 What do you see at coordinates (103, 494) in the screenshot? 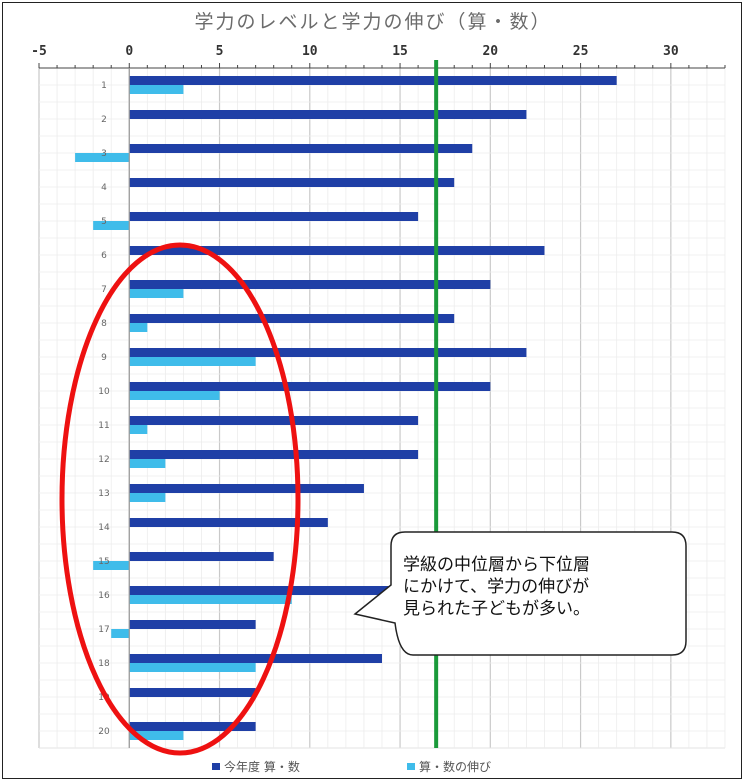
I see `category-label-13: 13` at bounding box center [103, 494].